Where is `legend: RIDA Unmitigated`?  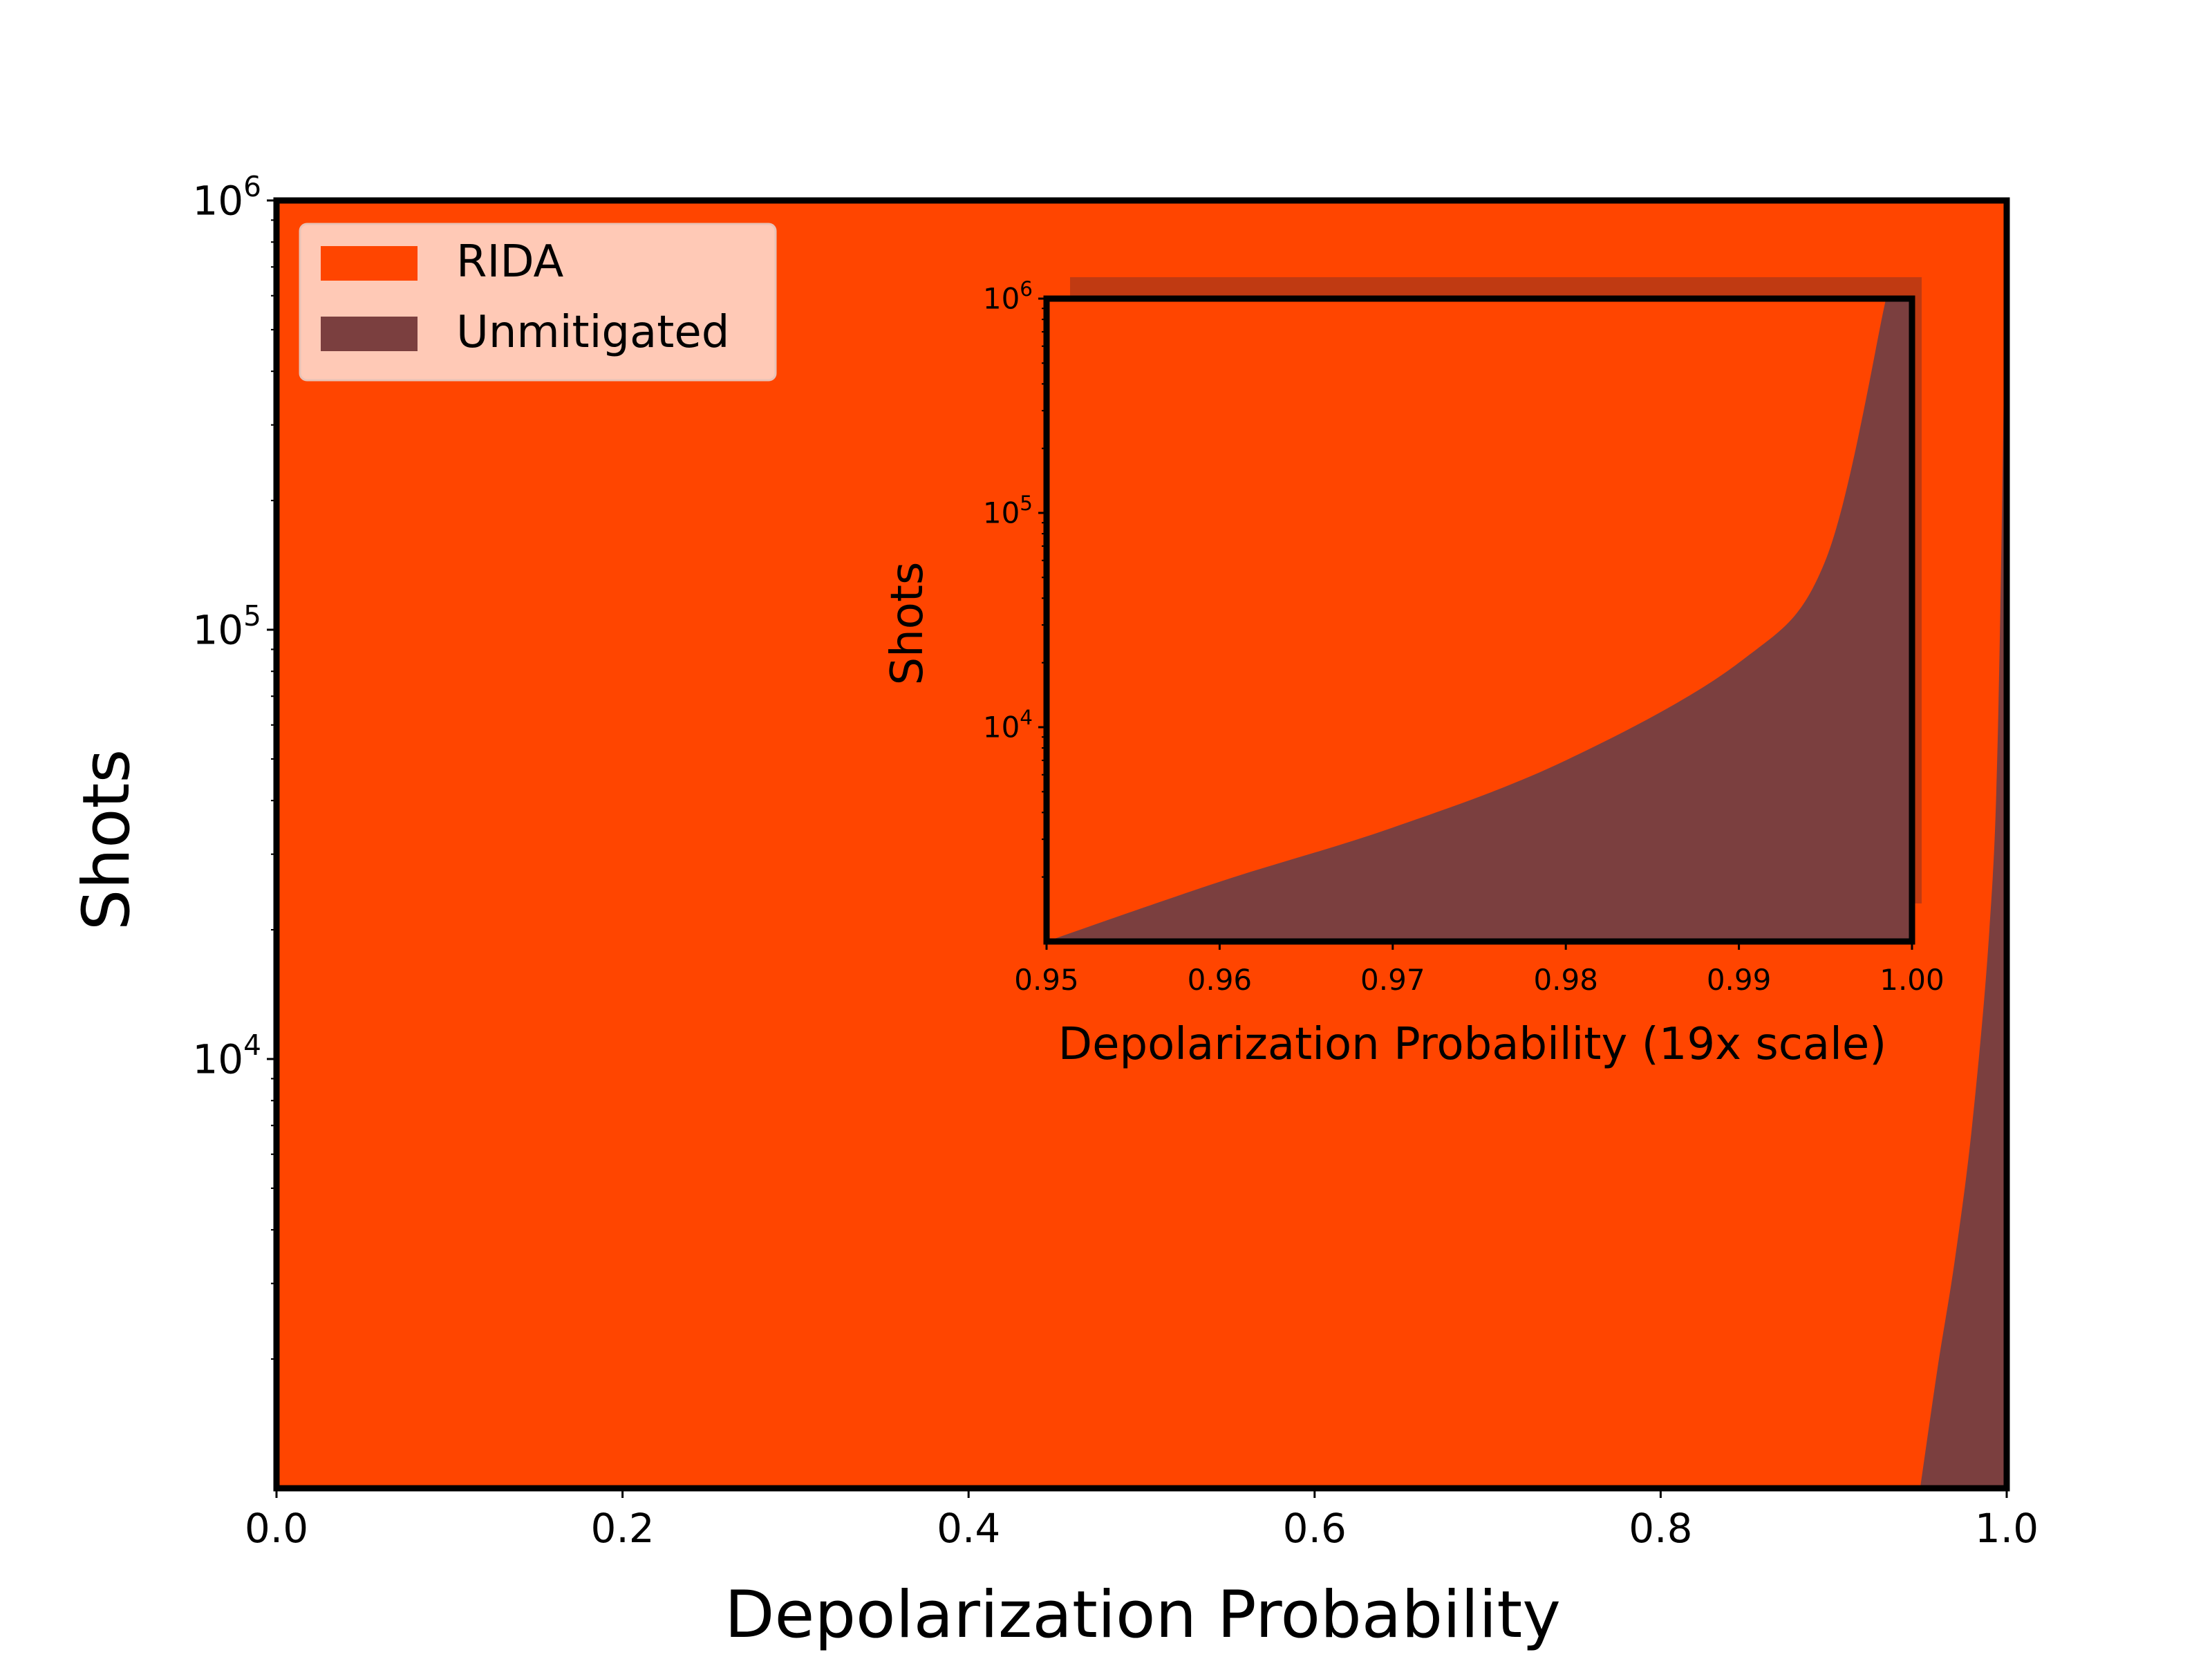 legend: RIDA Unmitigated is located at coordinates (538, 303).